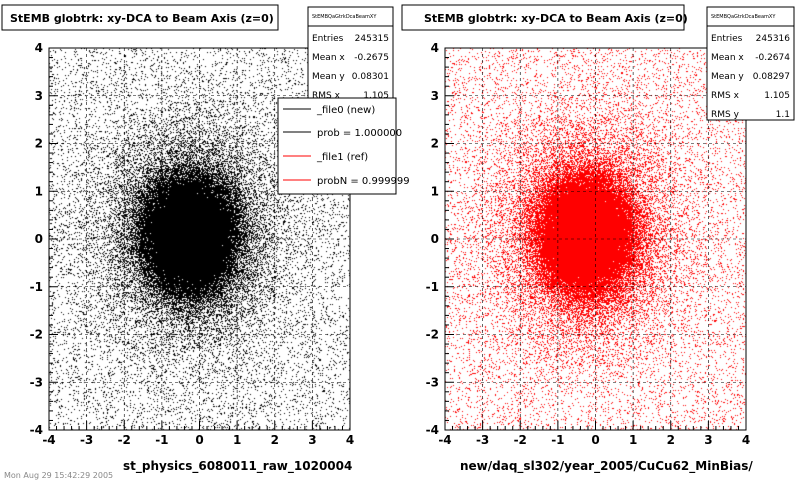  What do you see at coordinates (773, 39) in the screenshot?
I see `stats-value: 245316` at bounding box center [773, 39].